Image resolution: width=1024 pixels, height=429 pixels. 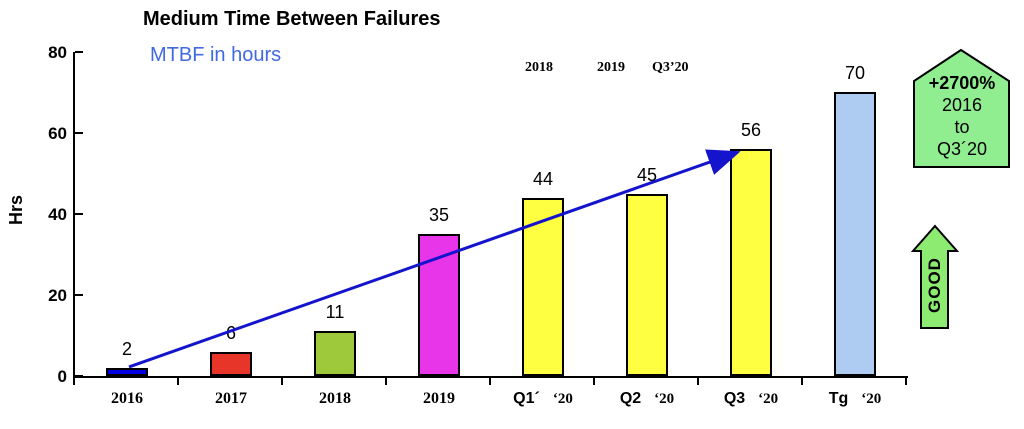 What do you see at coordinates (543, 179) in the screenshot?
I see `bar-value-label: 44` at bounding box center [543, 179].